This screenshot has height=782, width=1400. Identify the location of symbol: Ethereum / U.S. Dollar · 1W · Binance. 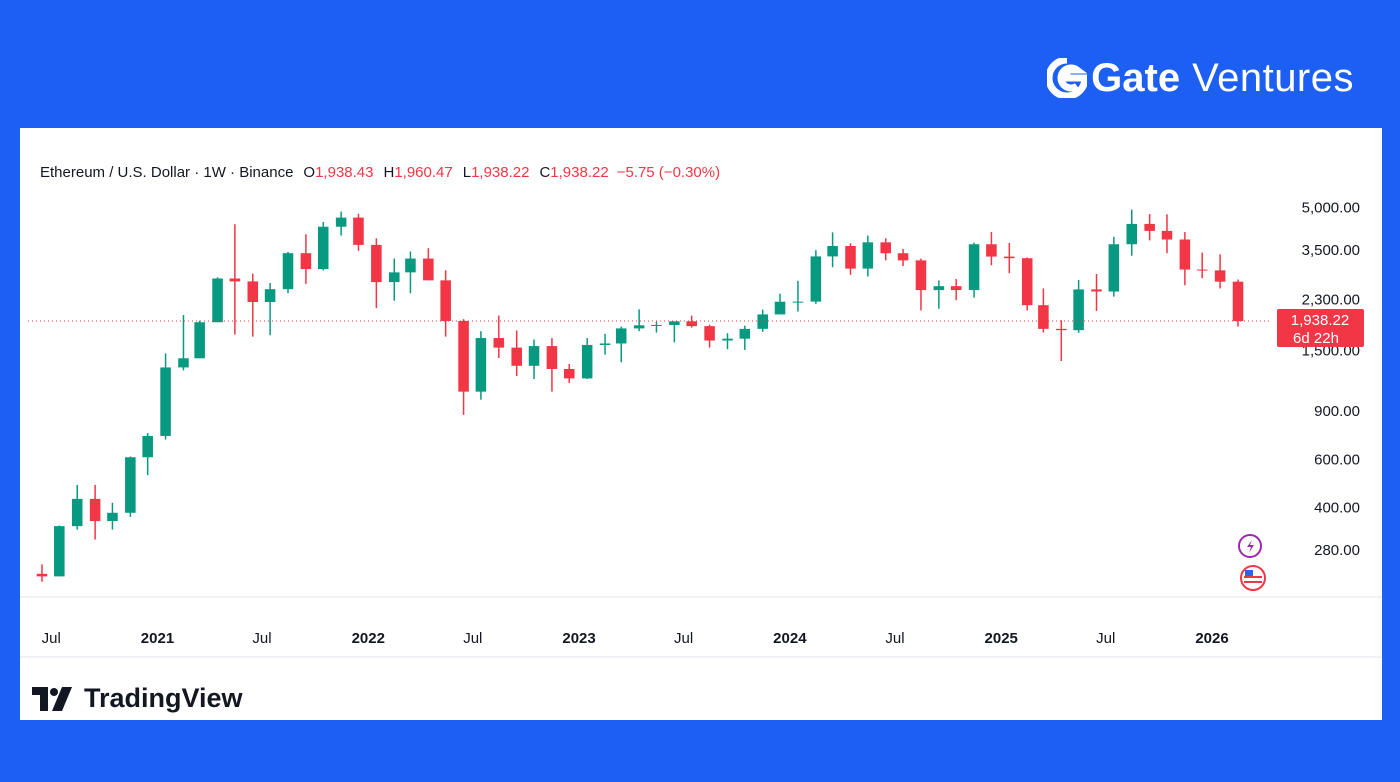
(166, 172).